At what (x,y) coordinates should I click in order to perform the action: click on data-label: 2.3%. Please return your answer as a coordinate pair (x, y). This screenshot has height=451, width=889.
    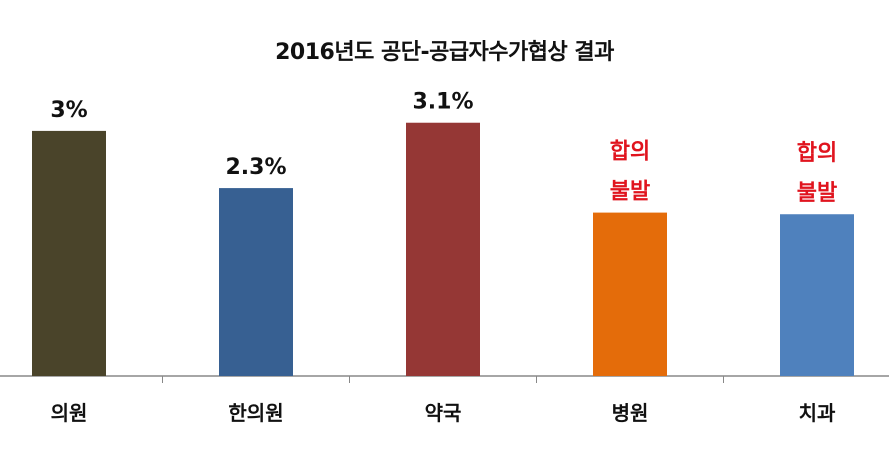
    Looking at the image, I should click on (255, 167).